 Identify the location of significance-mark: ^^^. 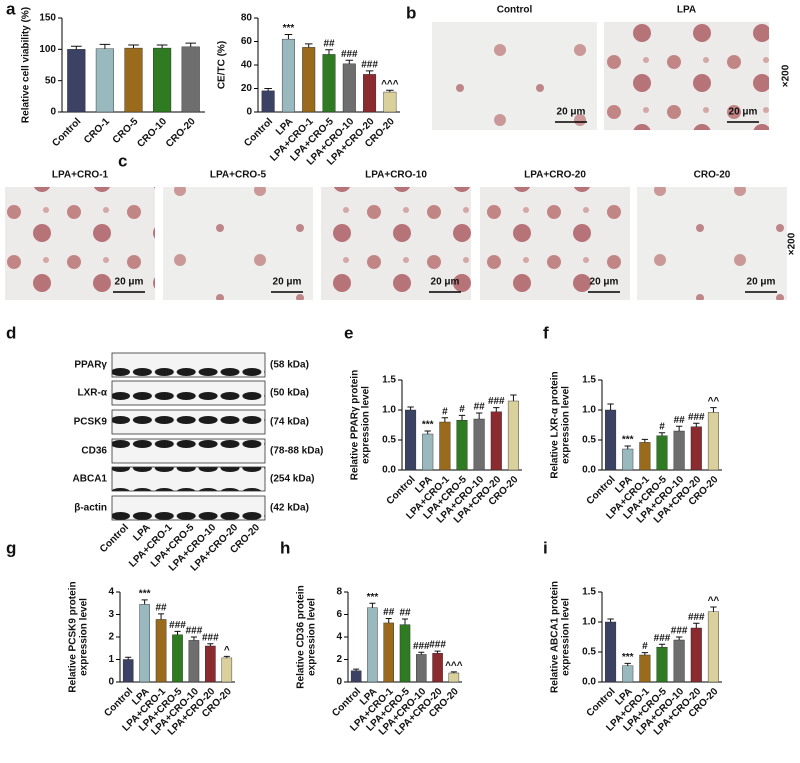
(454, 666).